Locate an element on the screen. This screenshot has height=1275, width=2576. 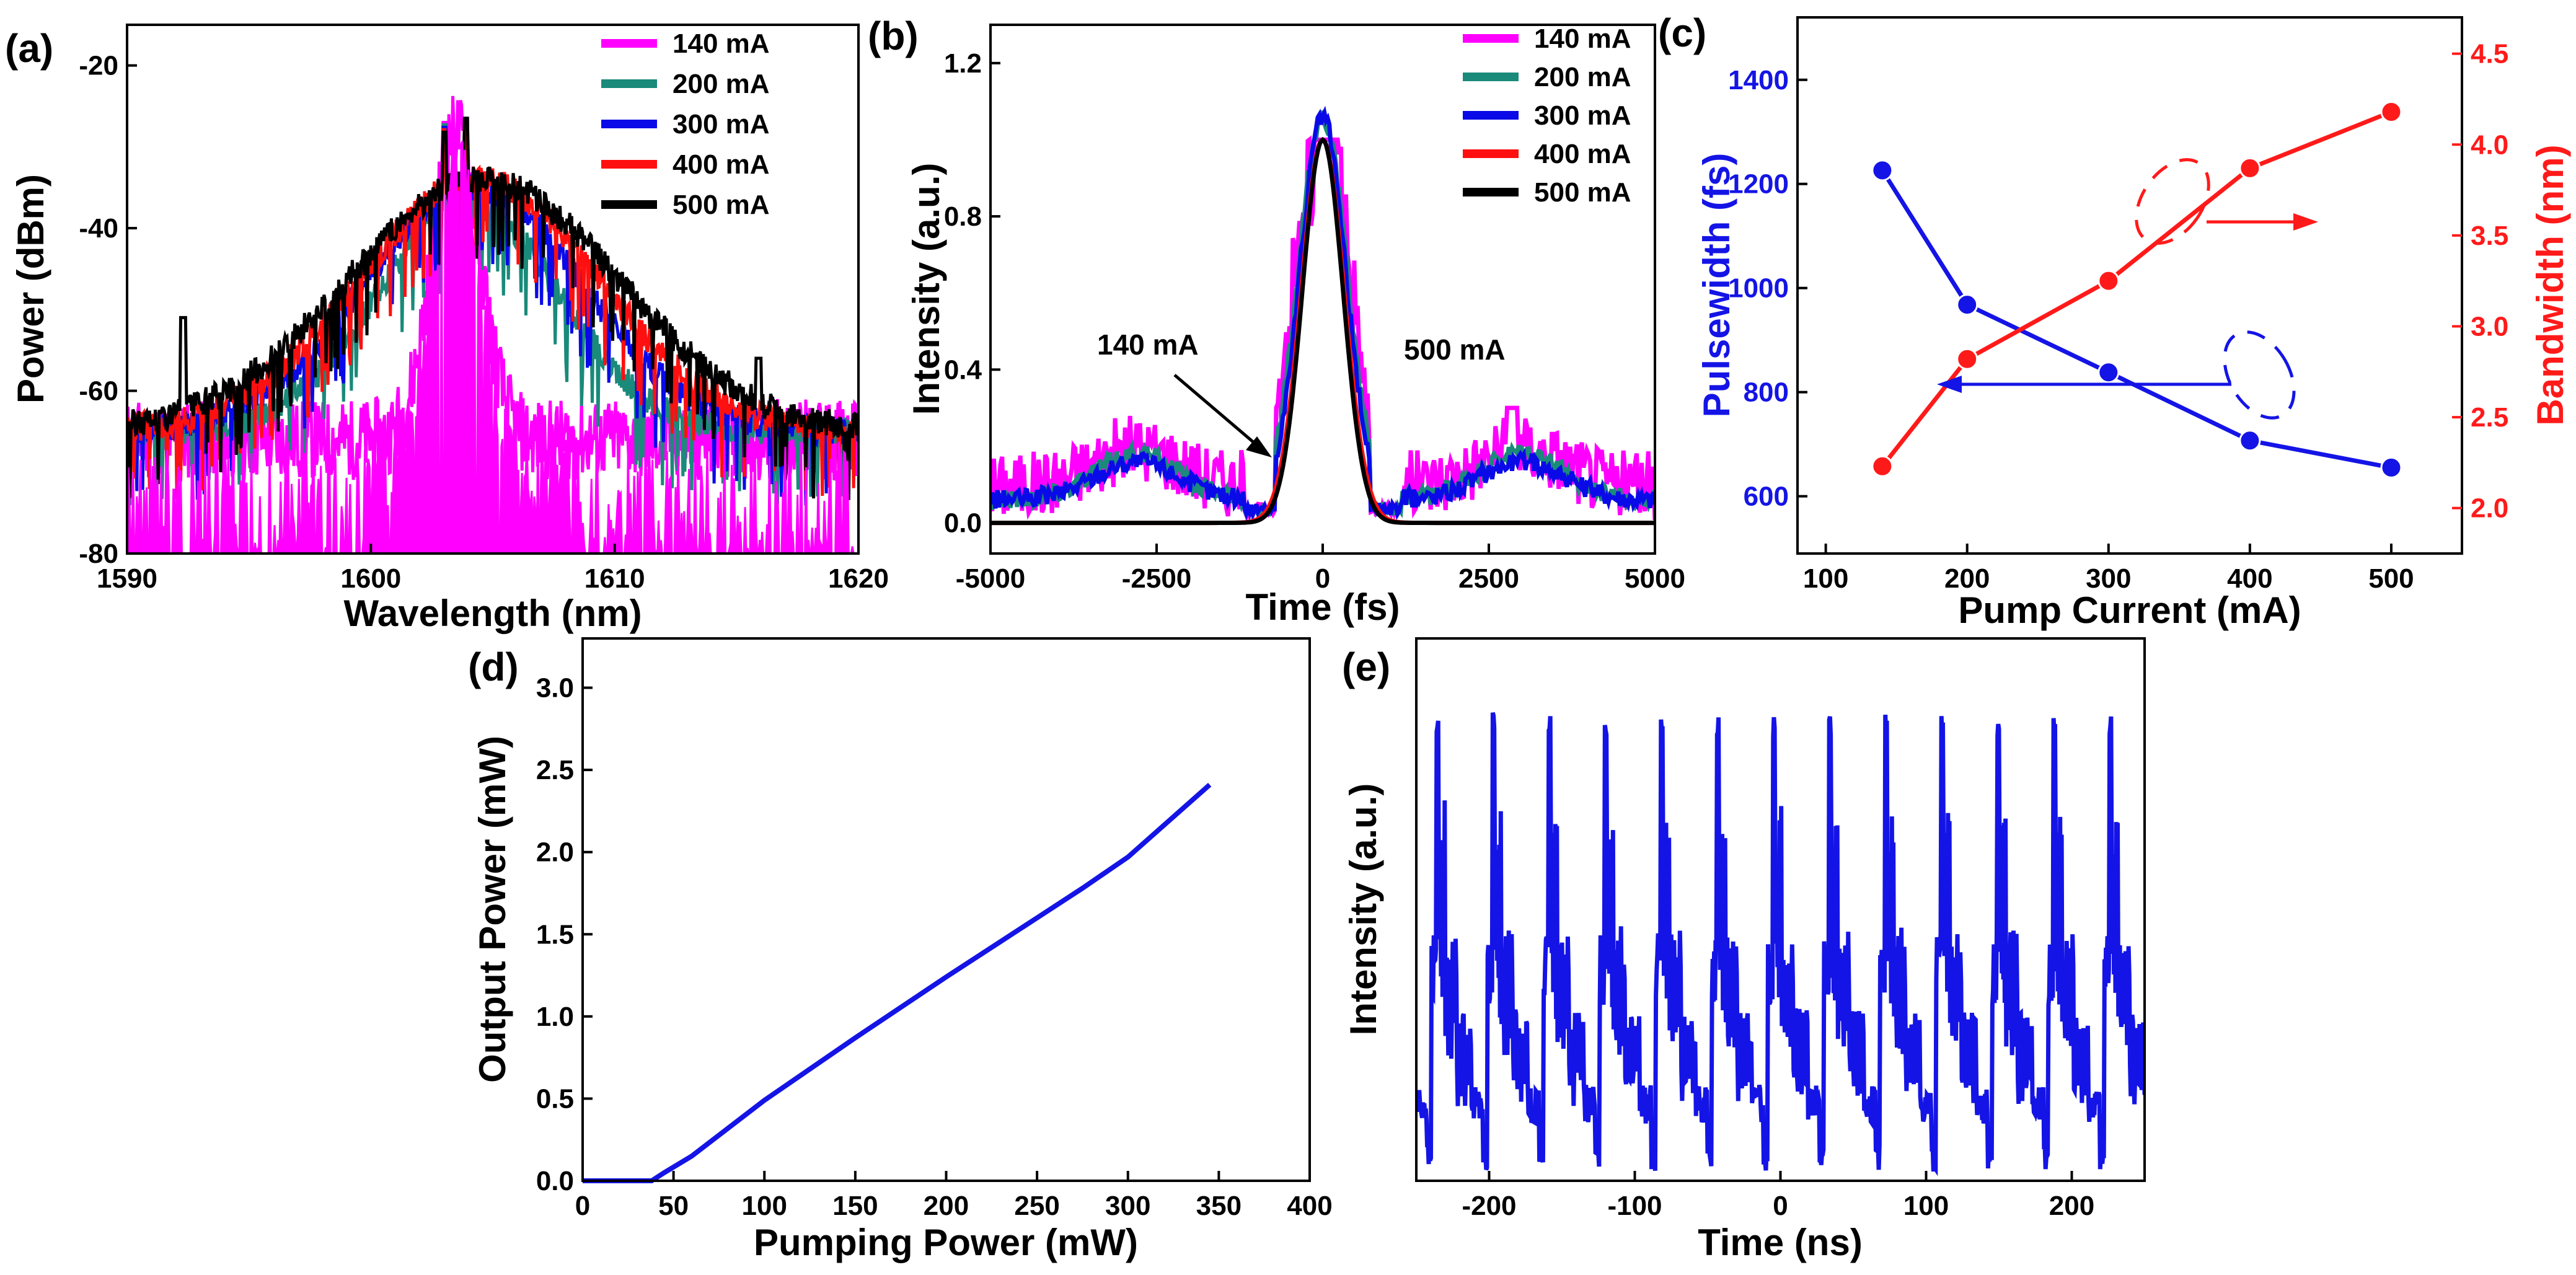
panel-a-ticks: 1590 1600 1610 1620 -80 -60 -40 -20 is located at coordinates (484, 322).